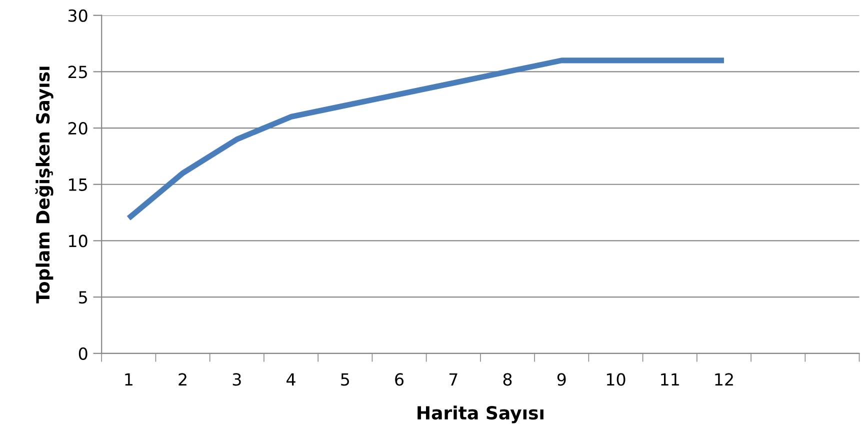 This screenshot has width=861, height=439. I want to click on x-tick-label: 2, so click(182, 379).